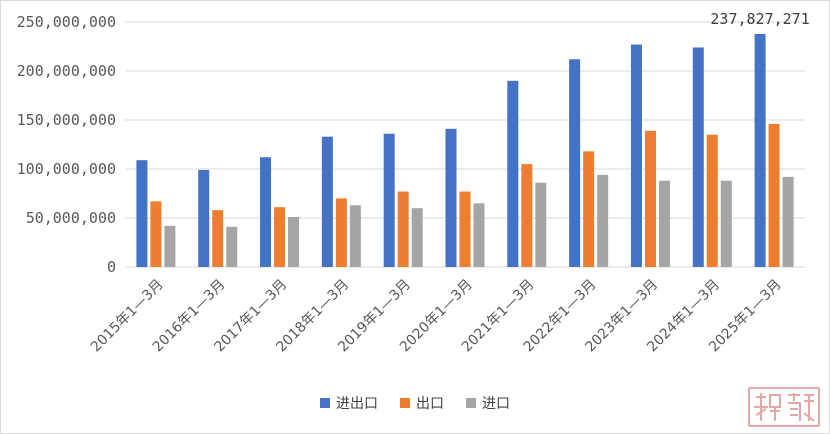 The image size is (830, 434). What do you see at coordinates (784, 407) in the screenshot?
I see `watermark-seal` at bounding box center [784, 407].